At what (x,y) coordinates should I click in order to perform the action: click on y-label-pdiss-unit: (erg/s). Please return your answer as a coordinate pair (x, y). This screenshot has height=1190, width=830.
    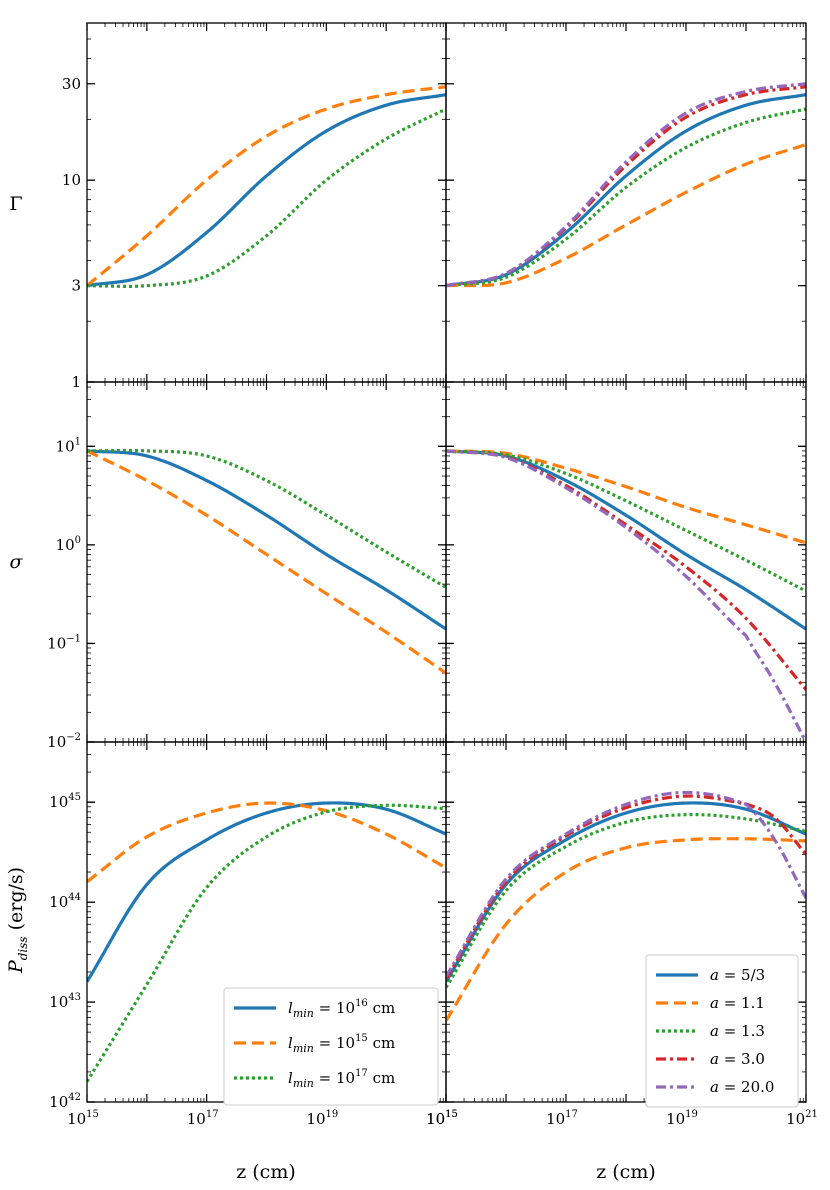
    Looking at the image, I should click on (16, 898).